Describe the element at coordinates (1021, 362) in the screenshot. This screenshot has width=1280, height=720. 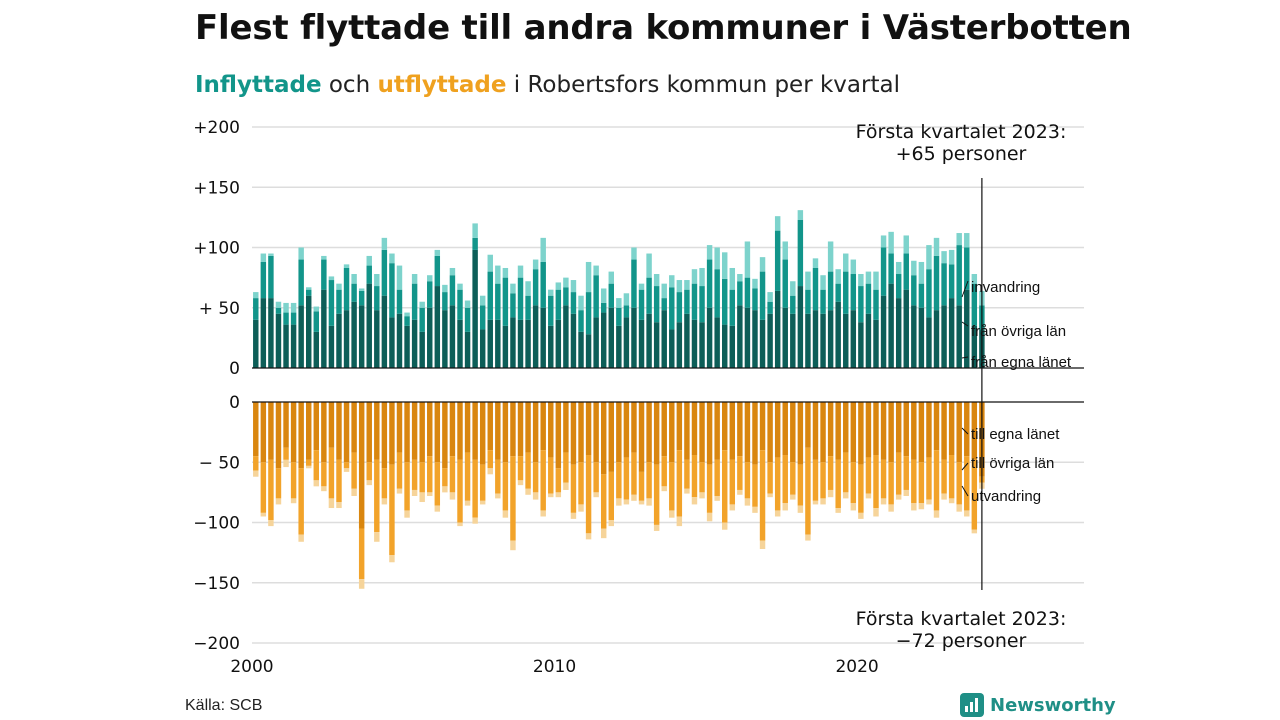
I see `legend-label-top: från egna länet` at that location.